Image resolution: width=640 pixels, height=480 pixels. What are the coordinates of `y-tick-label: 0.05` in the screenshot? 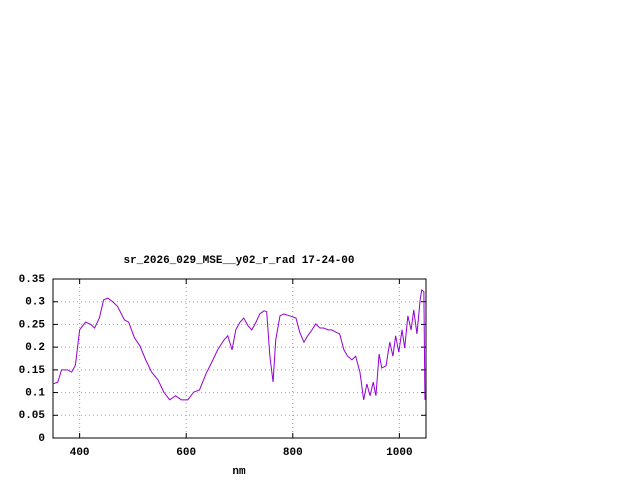 It's located at (32, 416).